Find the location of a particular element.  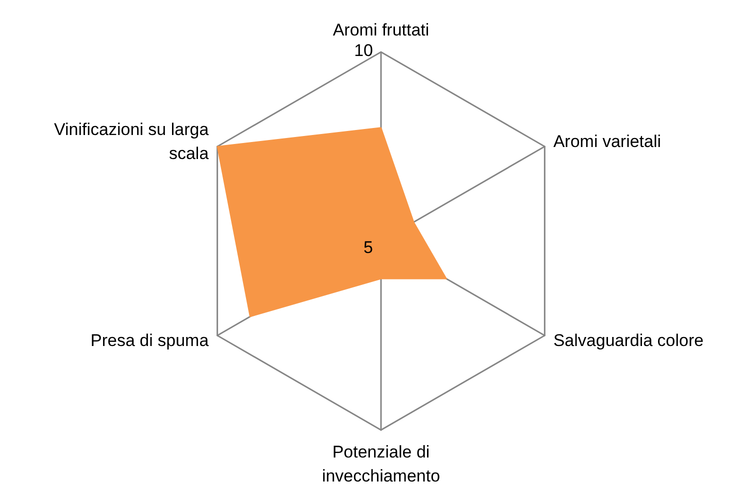

spoke-label: Salvaguardia colore is located at coordinates (628, 340).